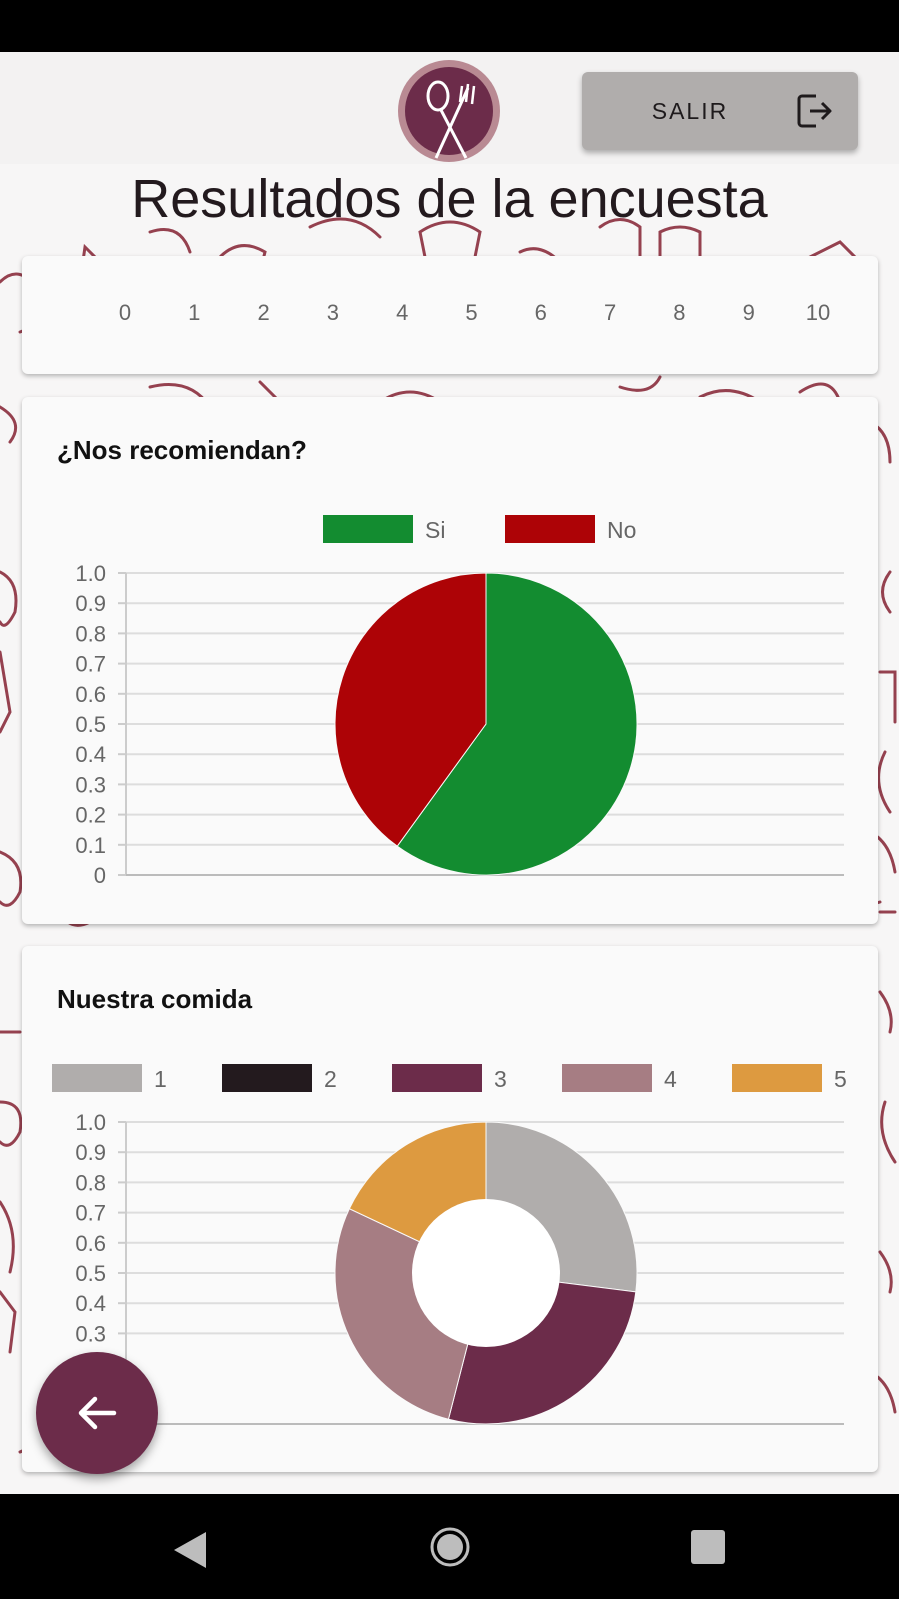 The height and width of the screenshot is (1599, 899). Describe the element at coordinates (368, 529) in the screenshot. I see `legend-swatch-Si` at that location.